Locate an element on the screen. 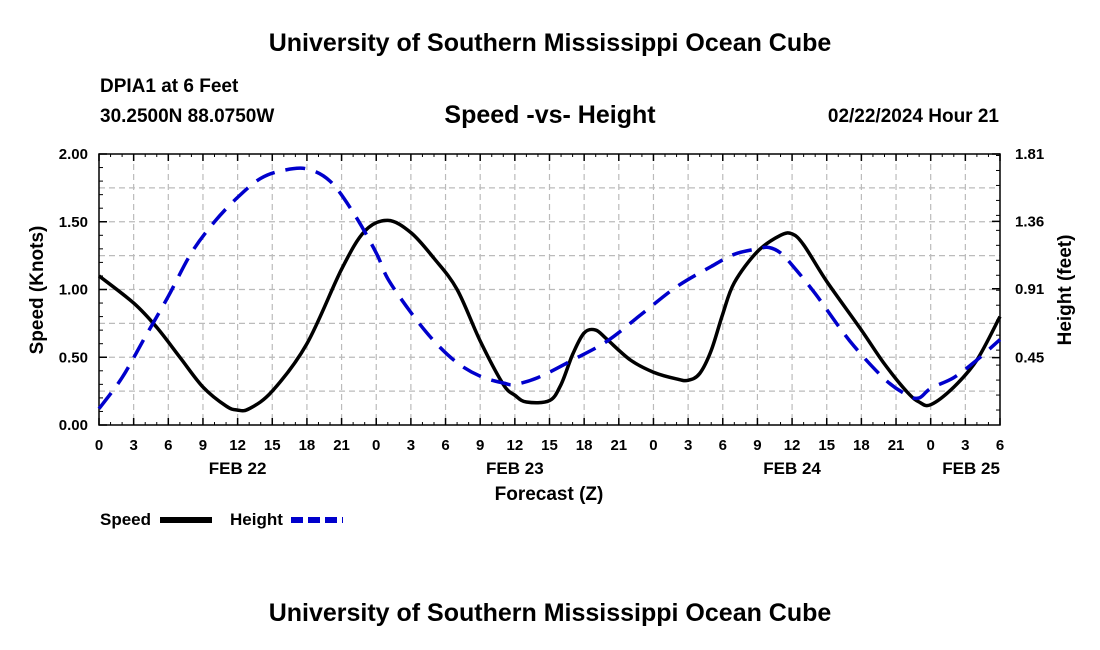 Image resolution: width=1100 pixels, height=650 pixels. date-label: FEB 24 is located at coordinates (792, 468).